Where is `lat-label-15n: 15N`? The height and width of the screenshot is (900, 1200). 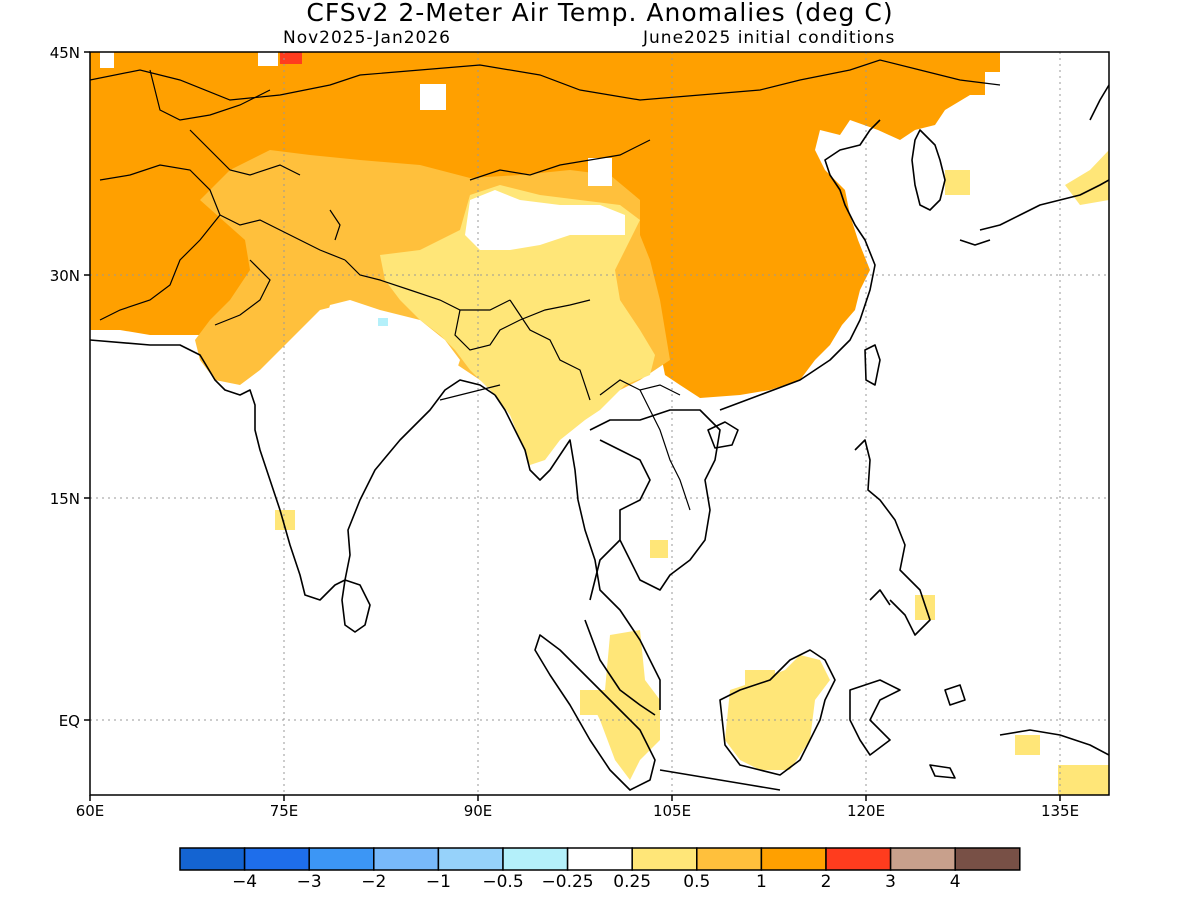 lat-label-15n: 15N is located at coordinates (64, 499).